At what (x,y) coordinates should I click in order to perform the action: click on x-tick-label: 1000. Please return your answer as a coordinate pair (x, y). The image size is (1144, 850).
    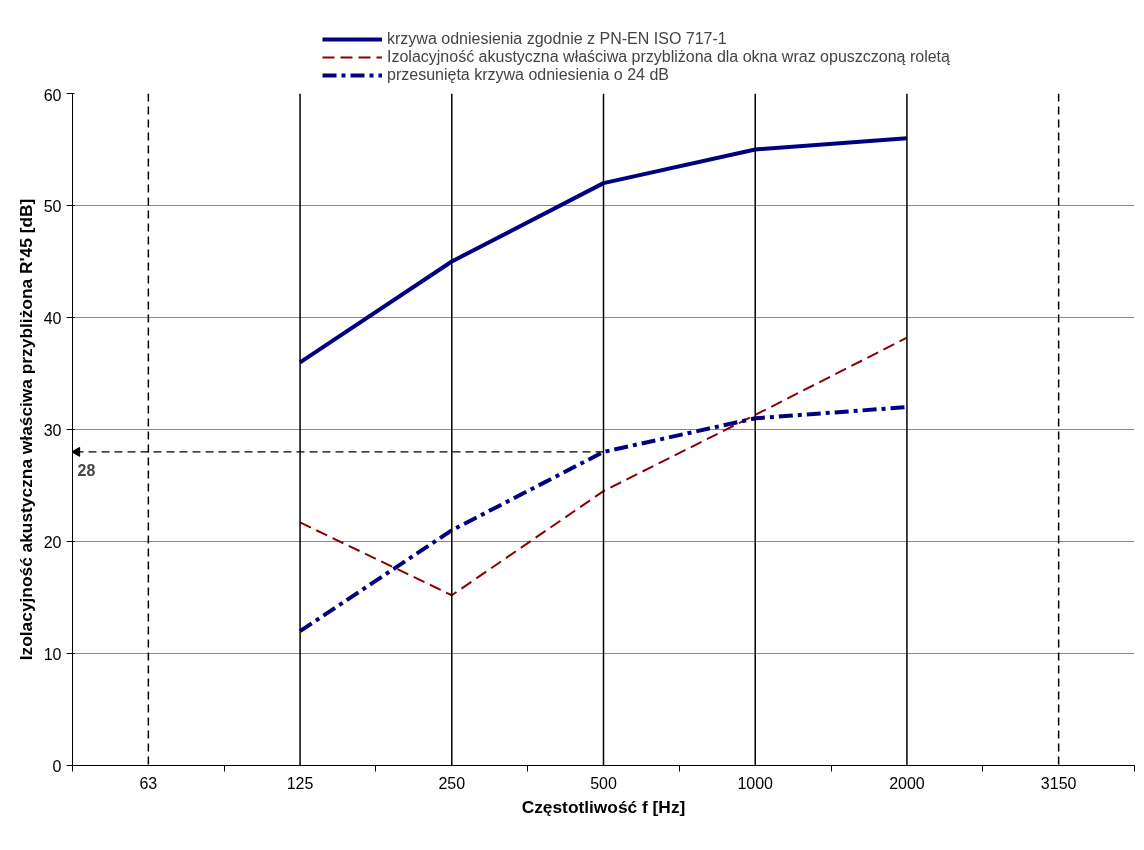
    Looking at the image, I should click on (755, 783).